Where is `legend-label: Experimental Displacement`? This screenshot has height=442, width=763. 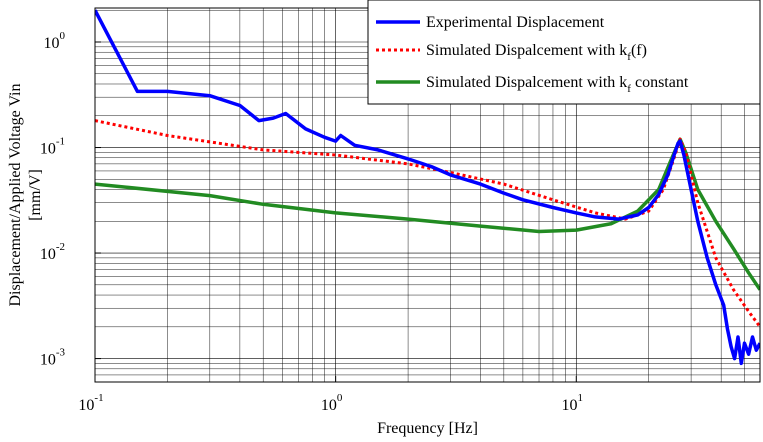
legend-label: Experimental Displacement is located at coordinates (515, 22).